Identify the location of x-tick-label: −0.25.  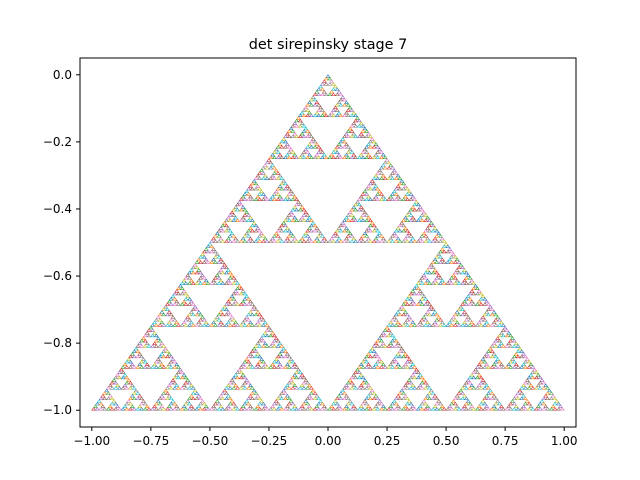
(269, 441).